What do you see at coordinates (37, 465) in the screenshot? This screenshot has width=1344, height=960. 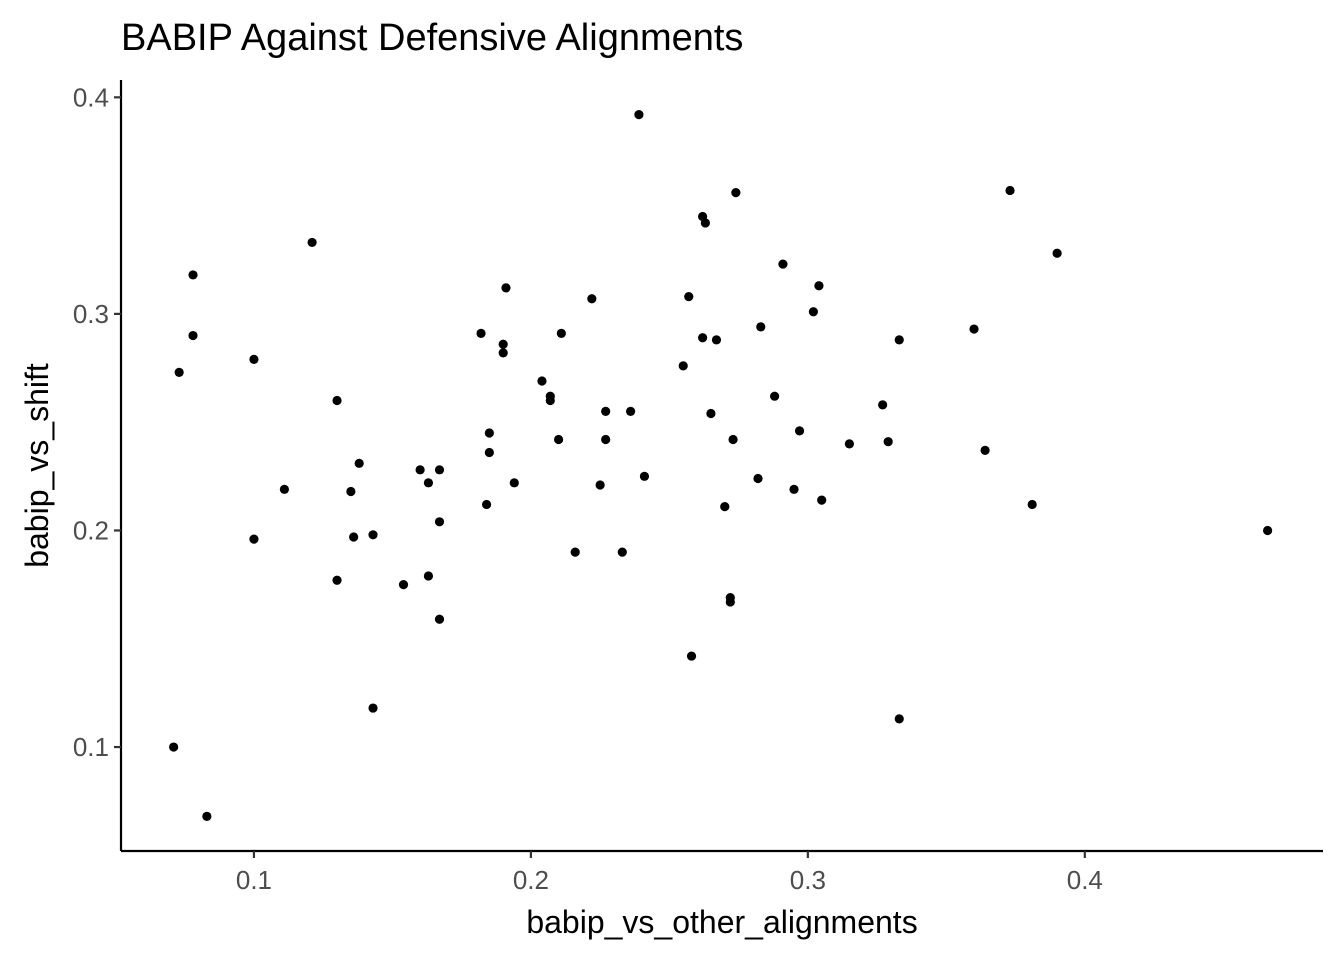 I see `y-axis-title: babip_vs_shift` at bounding box center [37, 465].